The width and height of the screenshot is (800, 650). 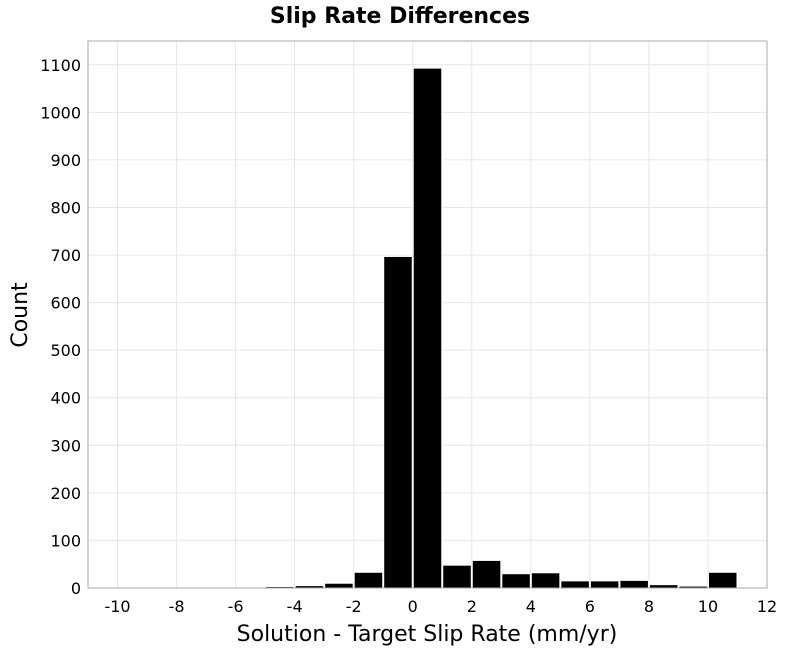 I want to click on x-tick-label: 8, so click(x=649, y=606).